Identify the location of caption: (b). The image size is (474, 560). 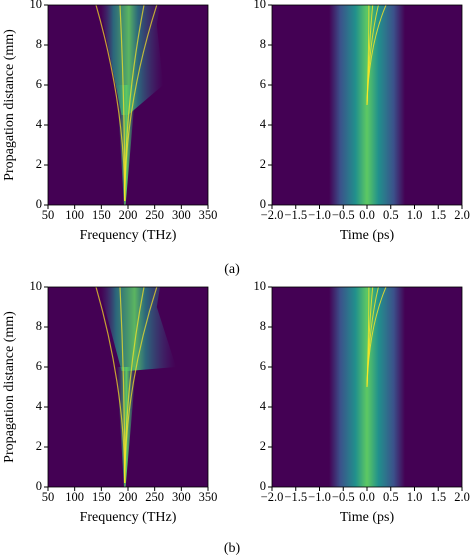
(232, 548).